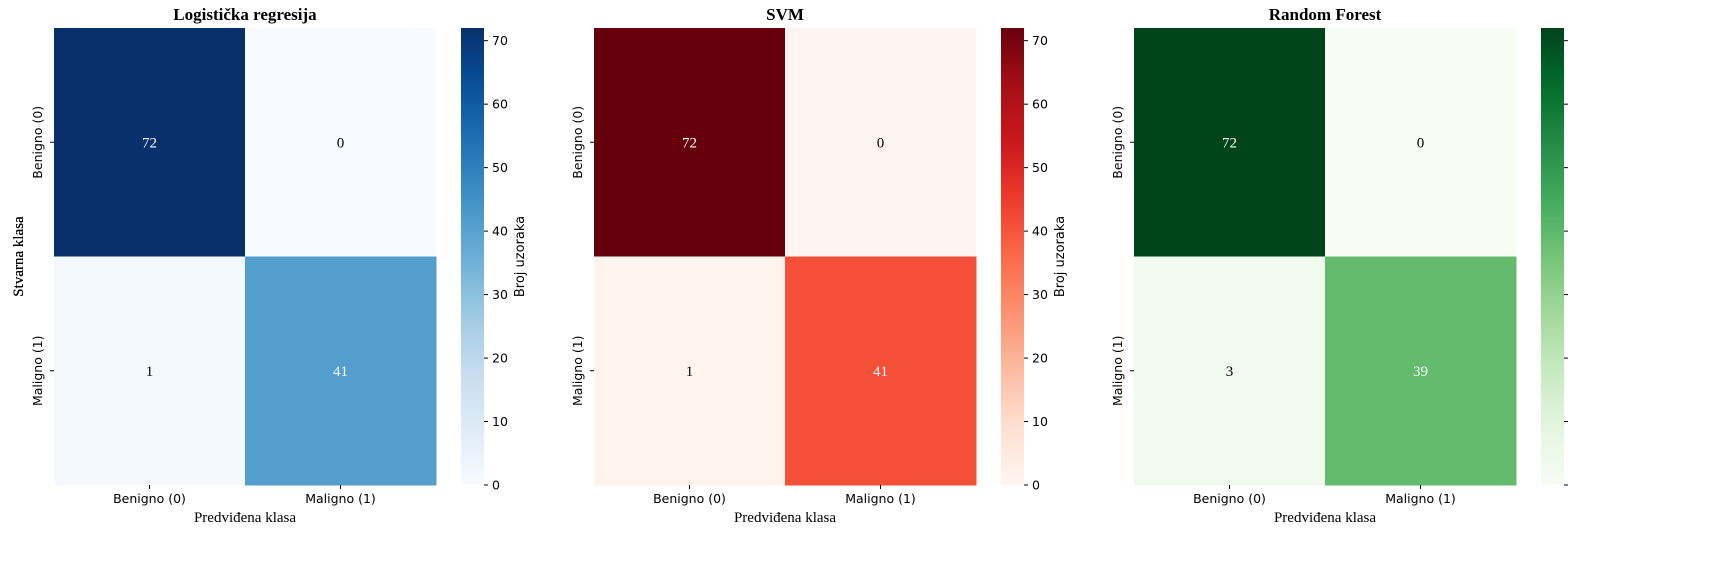 The height and width of the screenshot is (587, 1727). Describe the element at coordinates (245, 14) in the screenshot. I see `chart-title: Logistička regresija` at that location.